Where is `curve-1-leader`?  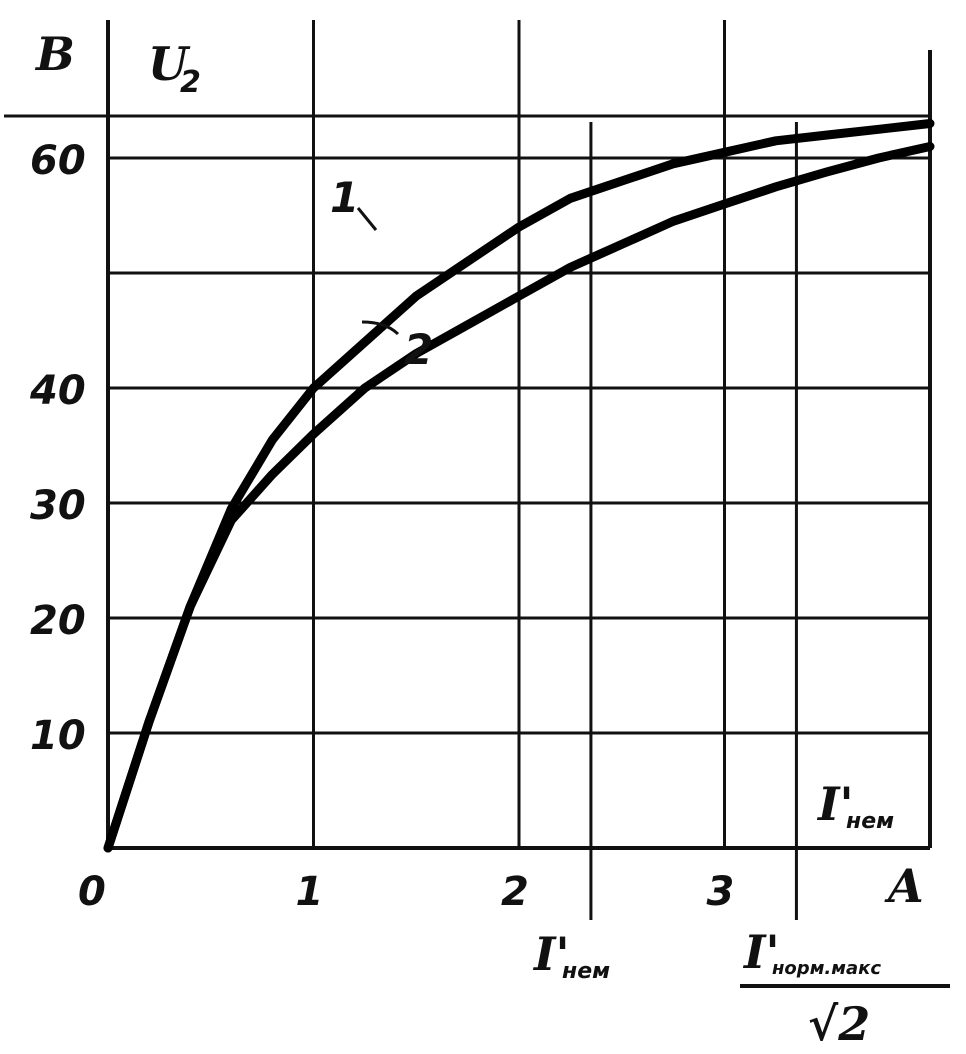
curve-1-leader is located at coordinates (367, 219).